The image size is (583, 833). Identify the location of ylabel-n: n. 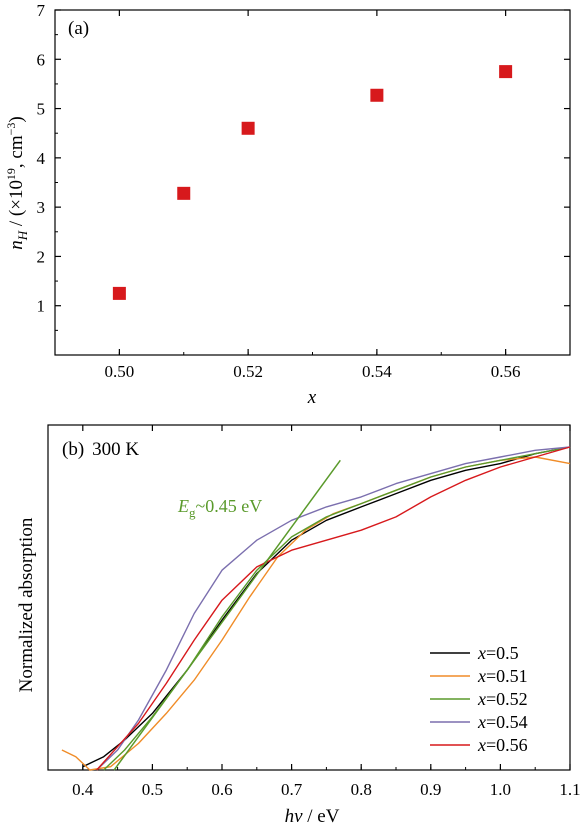
(16, 245).